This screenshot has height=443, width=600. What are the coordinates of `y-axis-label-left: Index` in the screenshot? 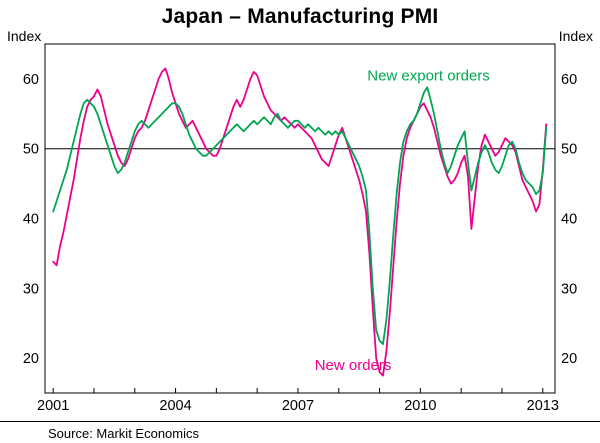 It's located at (24, 36).